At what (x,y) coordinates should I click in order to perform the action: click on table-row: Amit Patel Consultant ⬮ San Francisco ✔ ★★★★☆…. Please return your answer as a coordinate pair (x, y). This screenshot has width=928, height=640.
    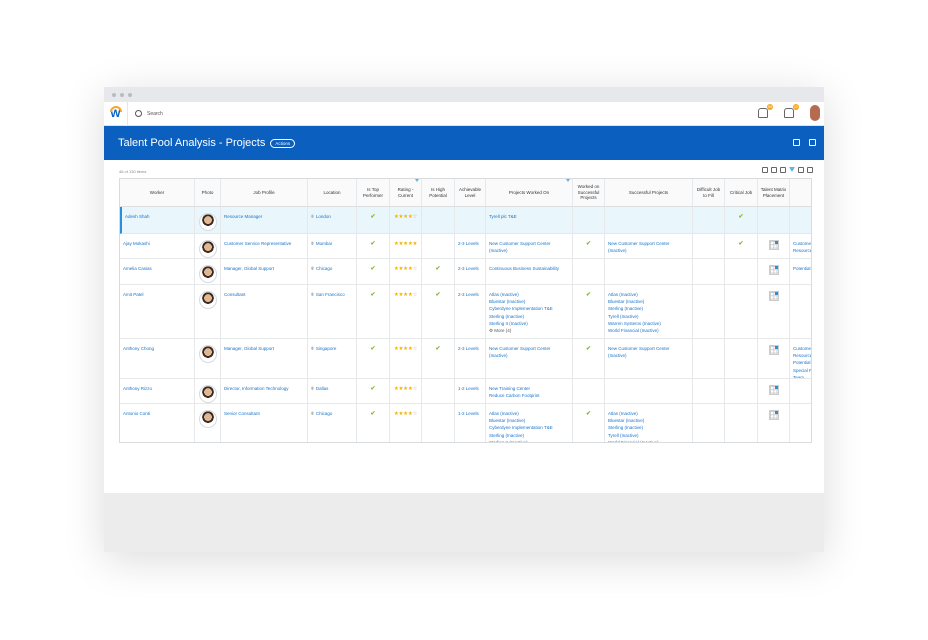
    Looking at the image, I should click on (465, 312).